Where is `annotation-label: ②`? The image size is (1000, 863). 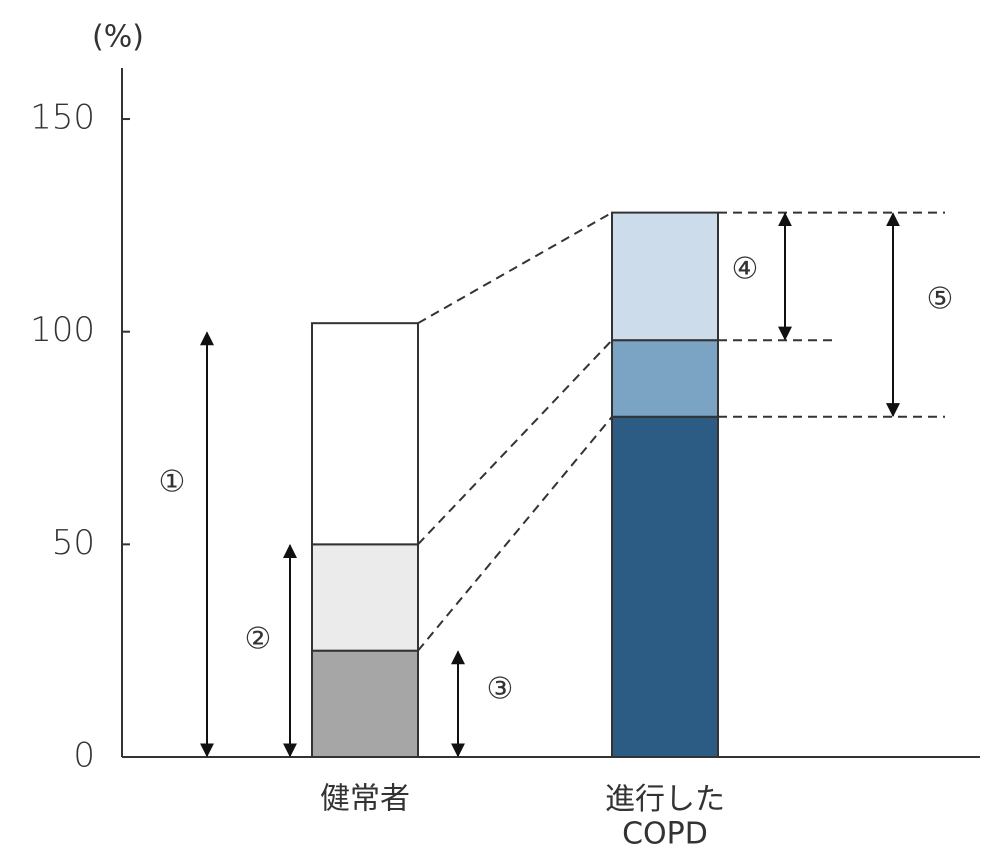
annotation-label: ② is located at coordinates (258, 639).